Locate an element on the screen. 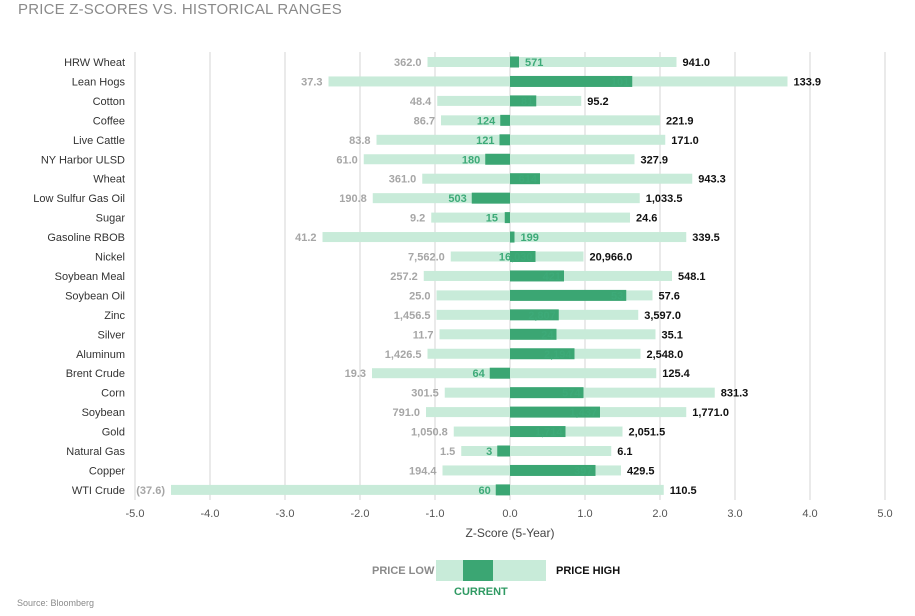  price-low-label: 41.2 is located at coordinates (305, 238).